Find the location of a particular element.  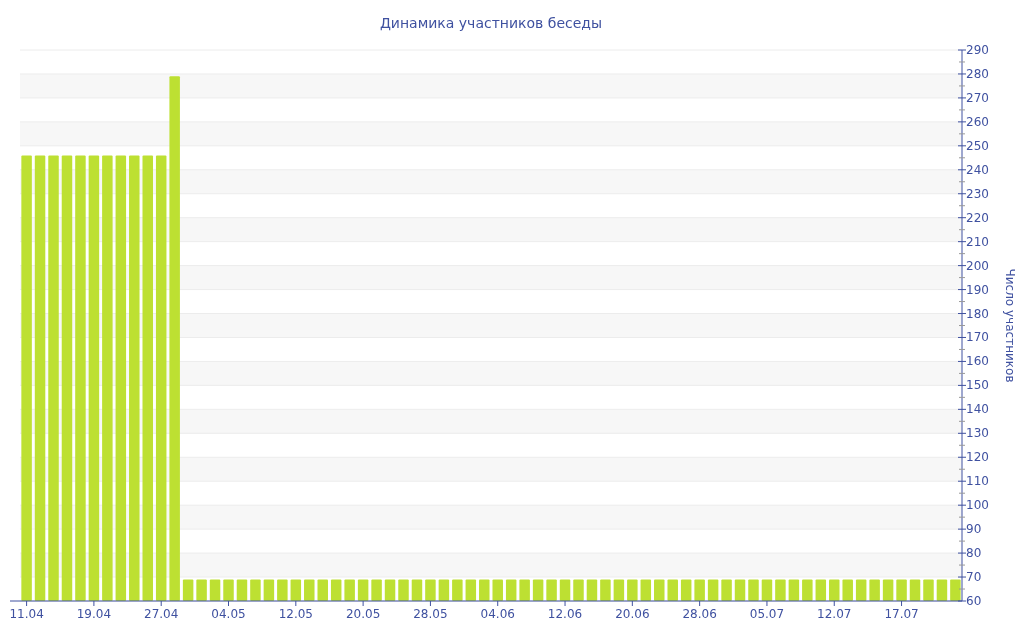

x-tick-label: 19.04 is located at coordinates (94, 614).